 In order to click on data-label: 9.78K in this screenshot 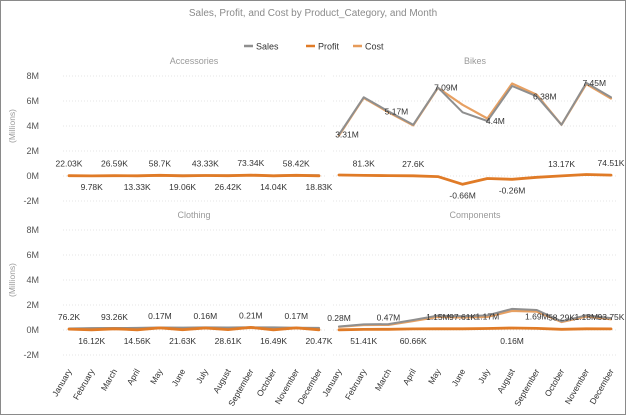, I will do `click(92, 187)`.